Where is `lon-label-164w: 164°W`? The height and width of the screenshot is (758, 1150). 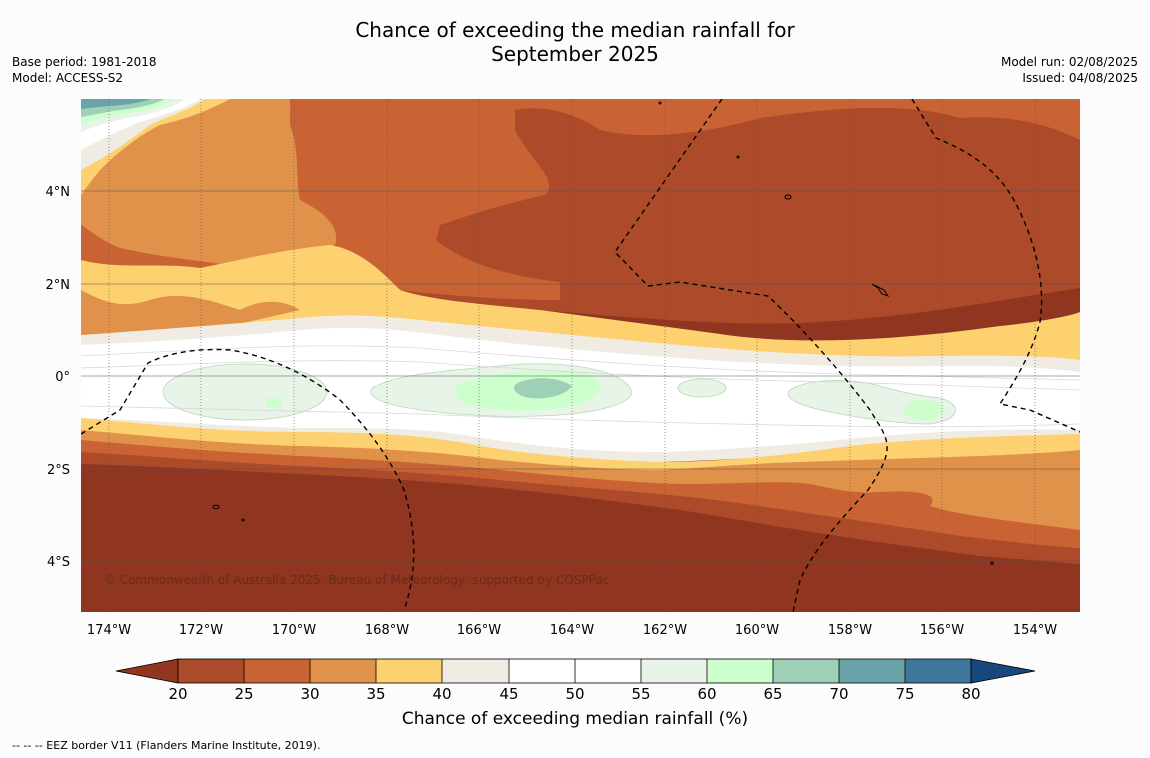 lon-label-164w: 164°W is located at coordinates (572, 630).